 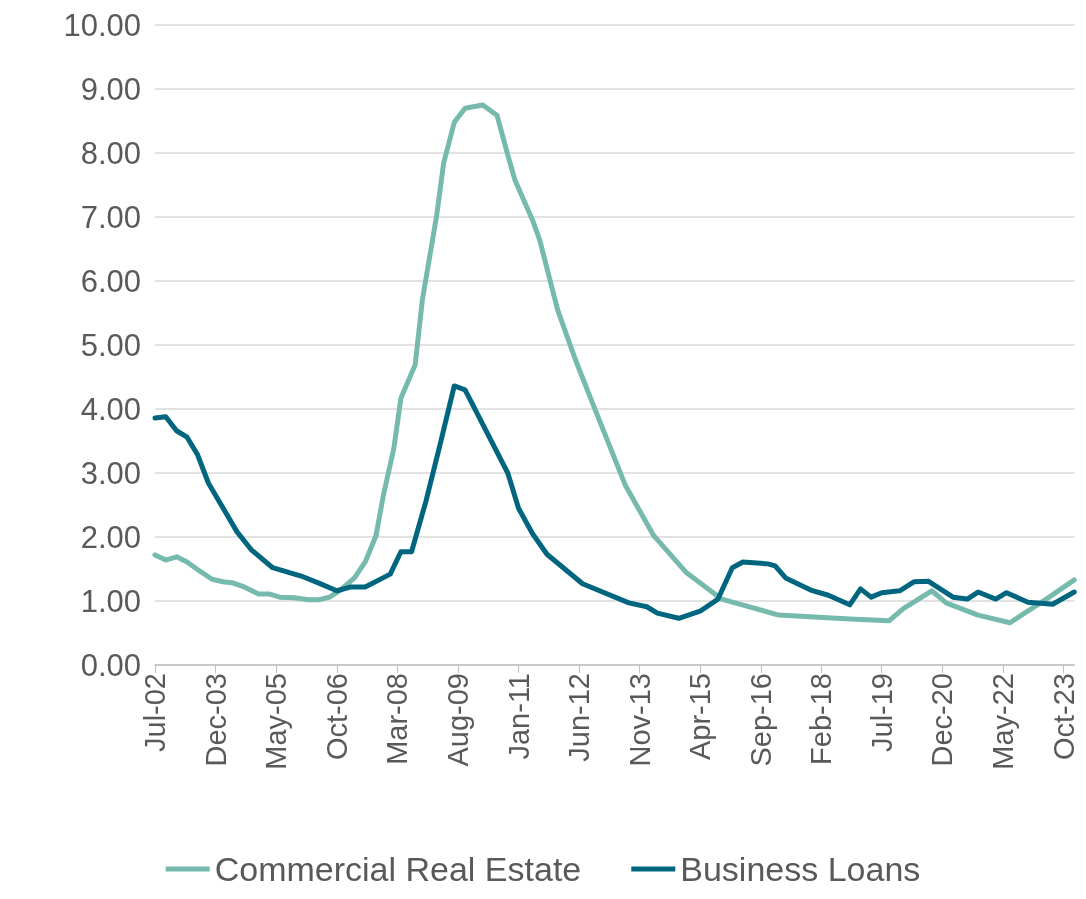 What do you see at coordinates (110, 281) in the screenshot?
I see `y-tick-label: 6.00` at bounding box center [110, 281].